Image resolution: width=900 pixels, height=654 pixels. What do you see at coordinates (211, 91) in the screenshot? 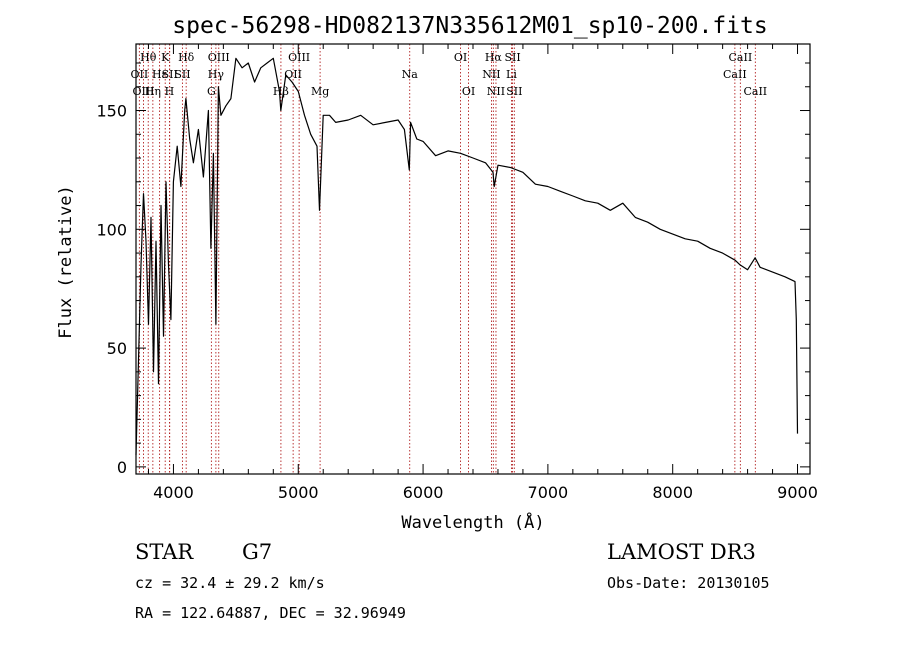
I see `line-label-12: G` at bounding box center [211, 91].